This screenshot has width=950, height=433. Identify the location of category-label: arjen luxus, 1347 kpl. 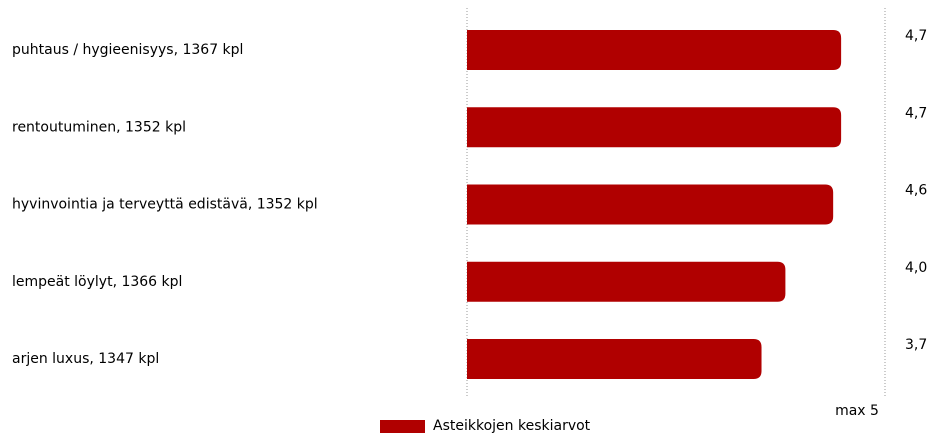
(85, 359).